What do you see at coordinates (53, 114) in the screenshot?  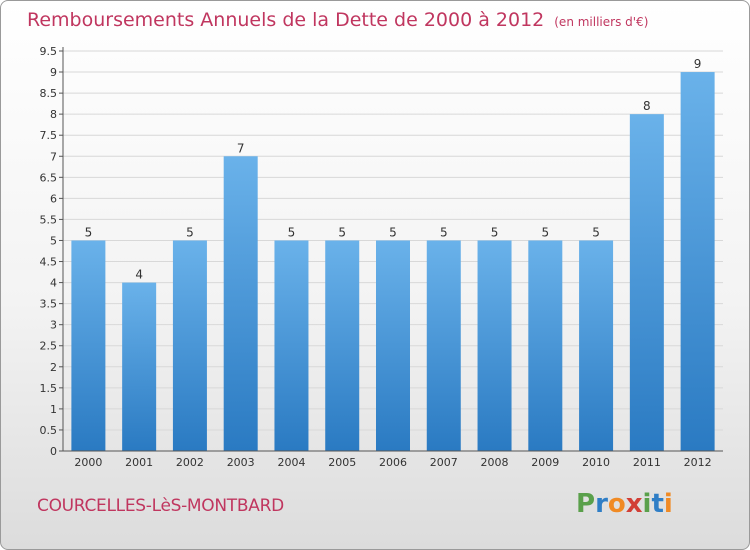 I see `y-tick-label: 8` at bounding box center [53, 114].